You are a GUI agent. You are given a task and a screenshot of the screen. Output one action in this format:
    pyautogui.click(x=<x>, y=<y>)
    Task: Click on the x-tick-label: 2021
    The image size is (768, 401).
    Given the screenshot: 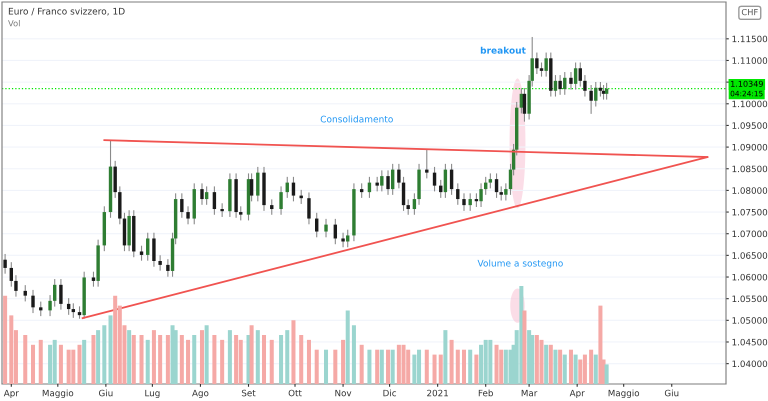 What is the action you would take?
    pyautogui.click(x=437, y=393)
    